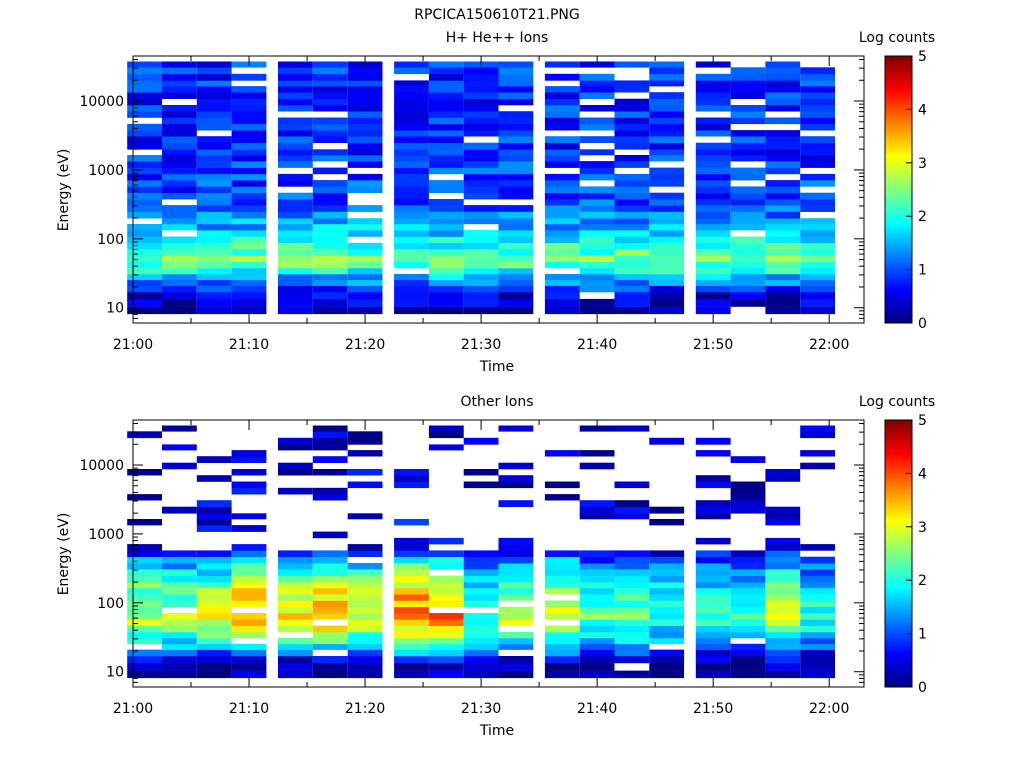 The image size is (1024, 768). I want to click on x-tick-label: 21:30, so click(481, 345).